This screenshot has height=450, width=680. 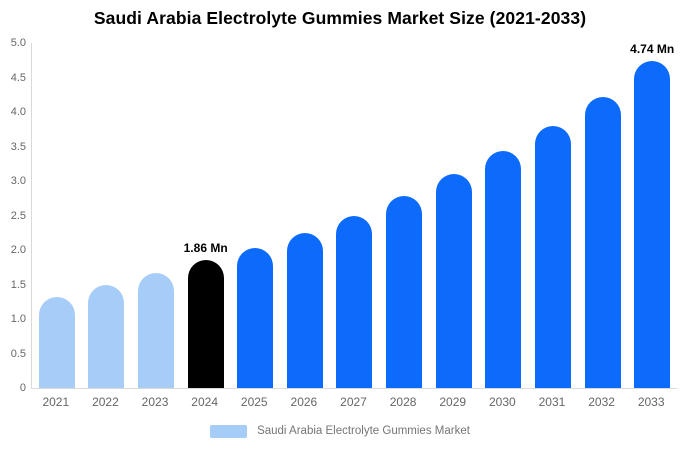 I want to click on y-tick-4.0: 4.0, so click(x=18, y=112).